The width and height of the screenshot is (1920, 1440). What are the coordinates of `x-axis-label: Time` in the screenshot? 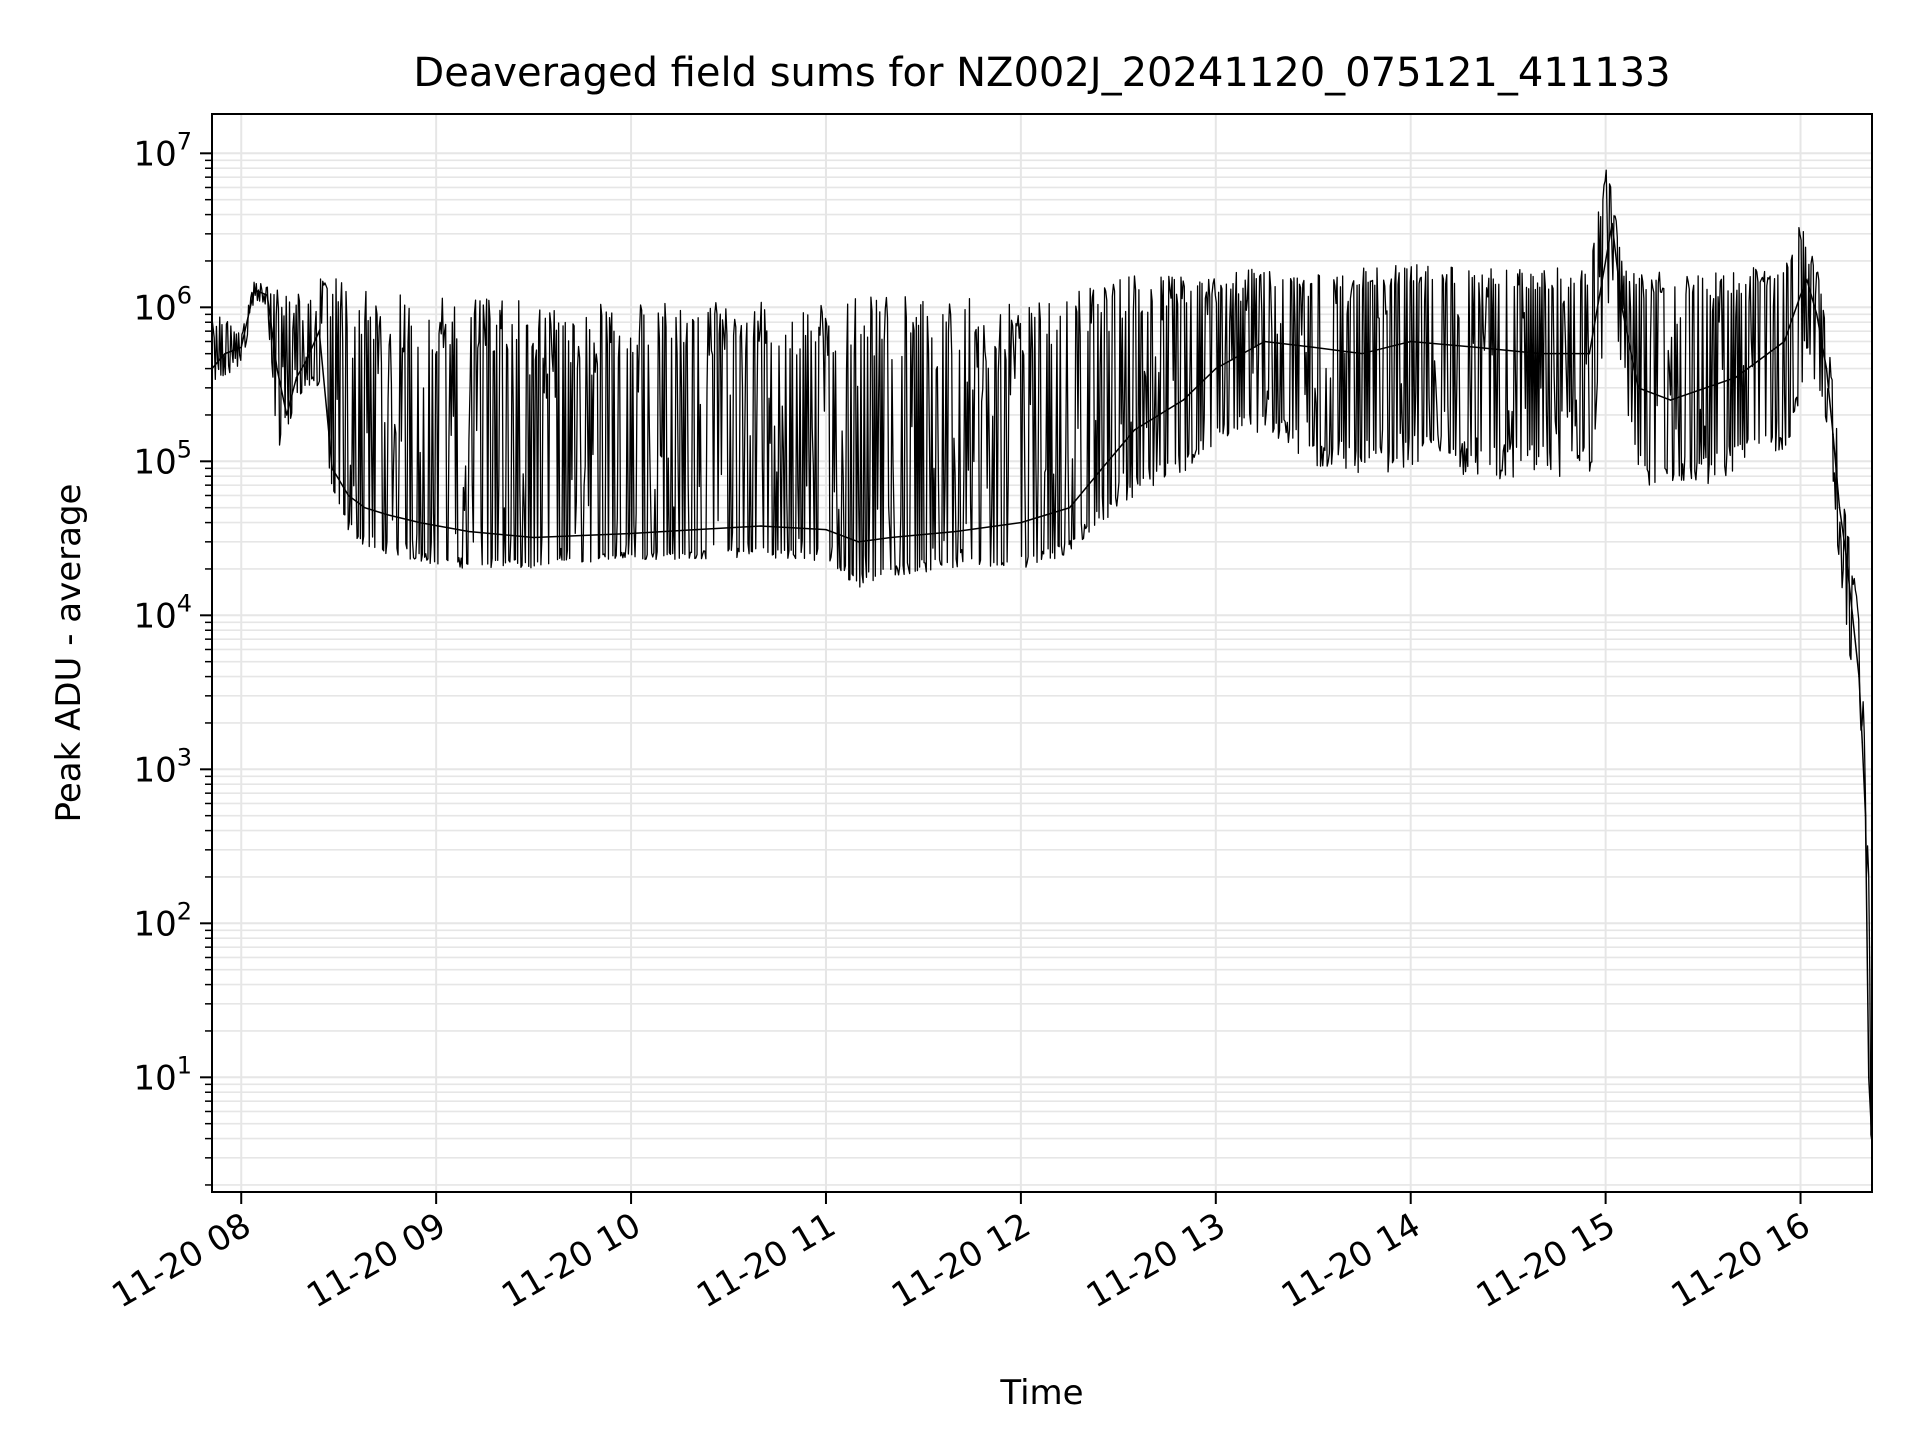 It's located at (1041, 1393).